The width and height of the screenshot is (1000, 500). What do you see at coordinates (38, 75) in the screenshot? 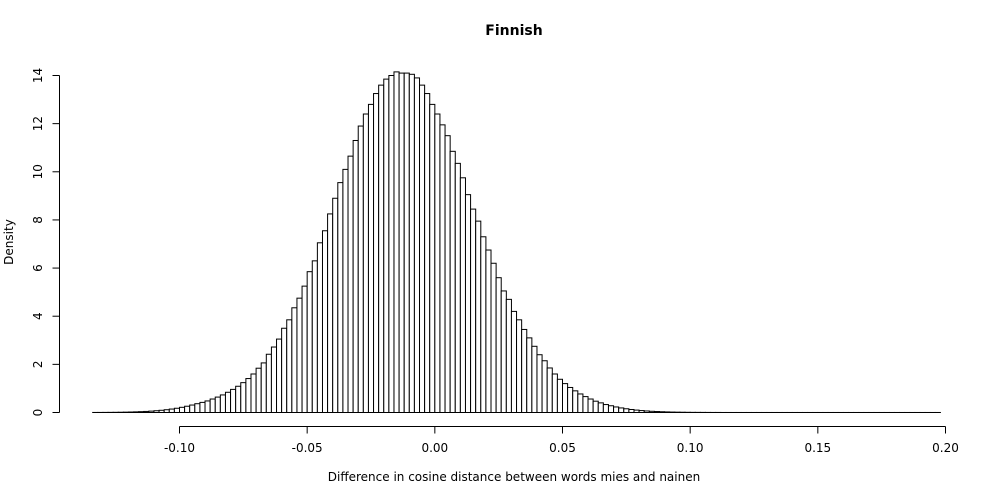
I see `y-tick-label: 14` at bounding box center [38, 75].